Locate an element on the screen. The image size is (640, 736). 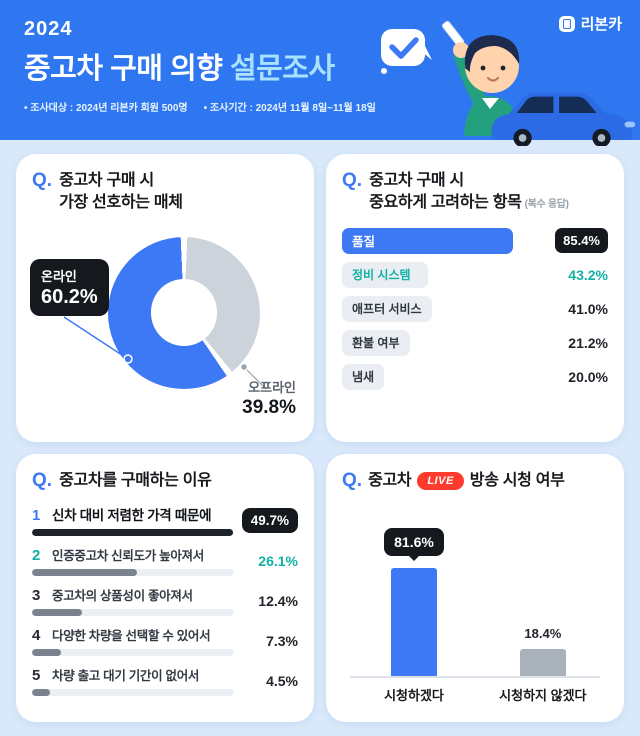
yes-value-bubble: 81.6% is located at coordinates (414, 541).